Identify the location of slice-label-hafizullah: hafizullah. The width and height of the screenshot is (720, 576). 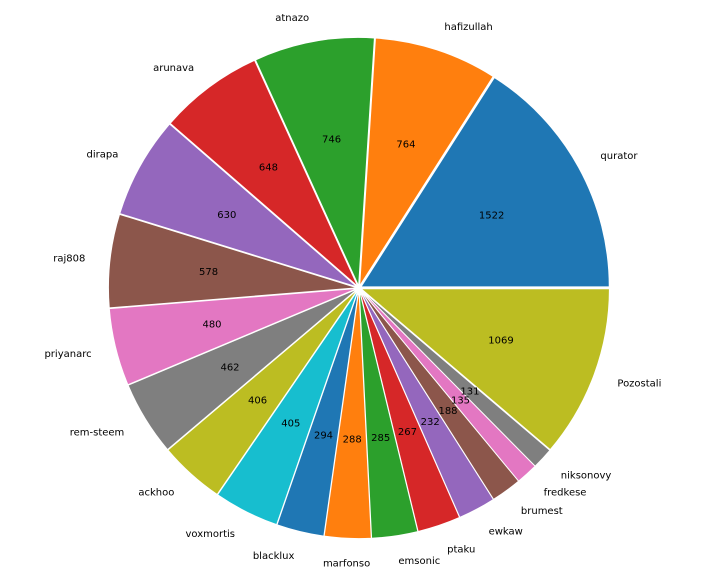
(468, 27).